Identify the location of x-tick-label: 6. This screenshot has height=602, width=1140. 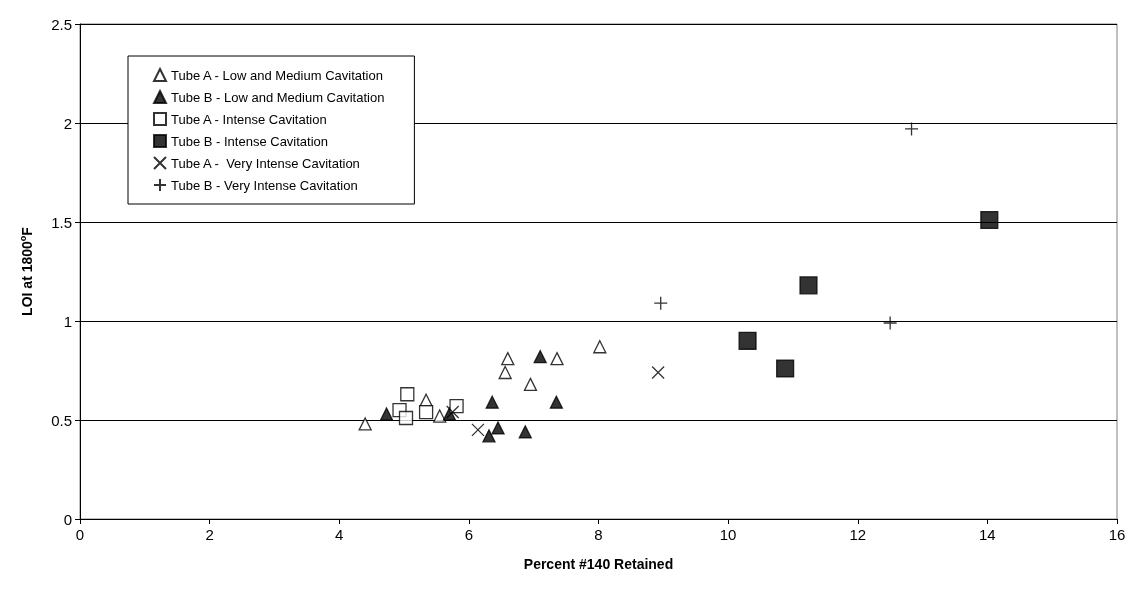
(469, 534).